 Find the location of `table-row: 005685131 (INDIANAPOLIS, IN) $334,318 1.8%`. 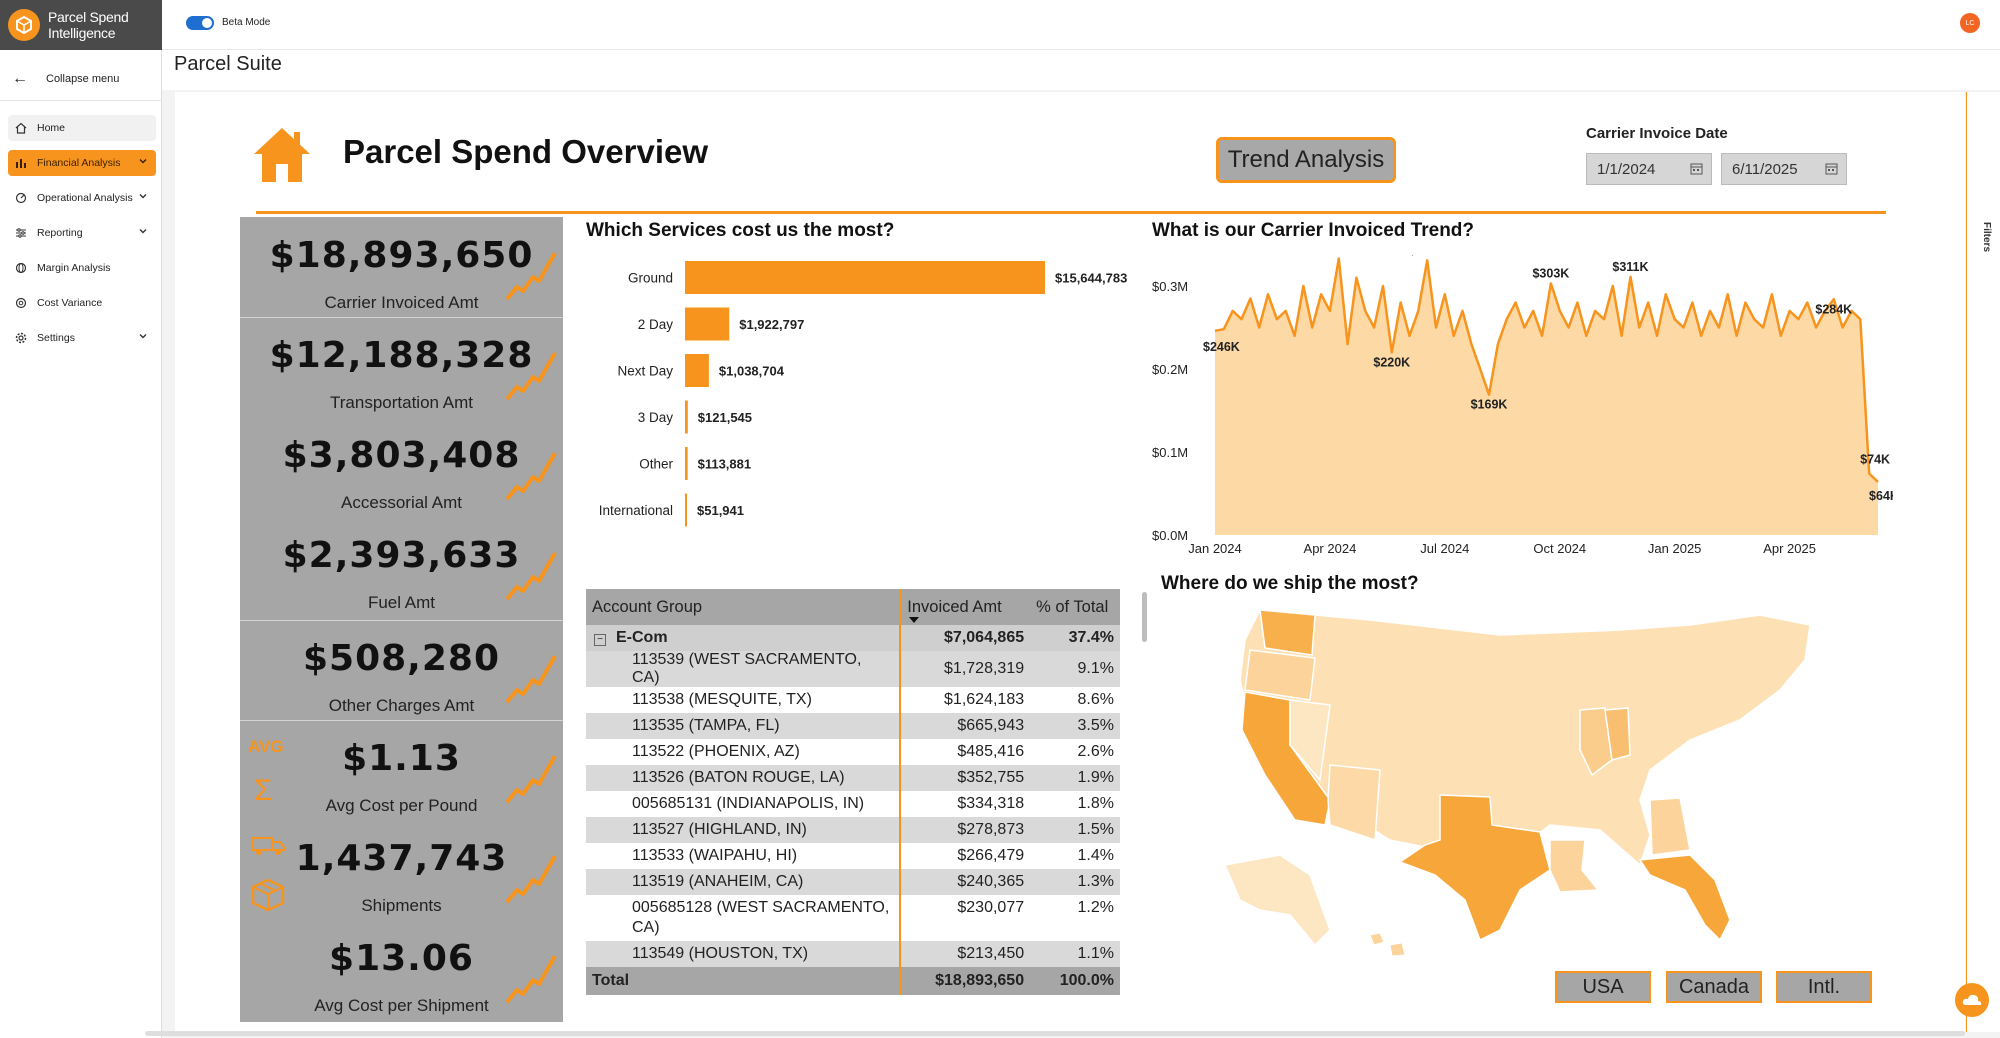

table-row: 005685131 (INDIANAPOLIS, IN) $334,318 1.8% is located at coordinates (853, 804).